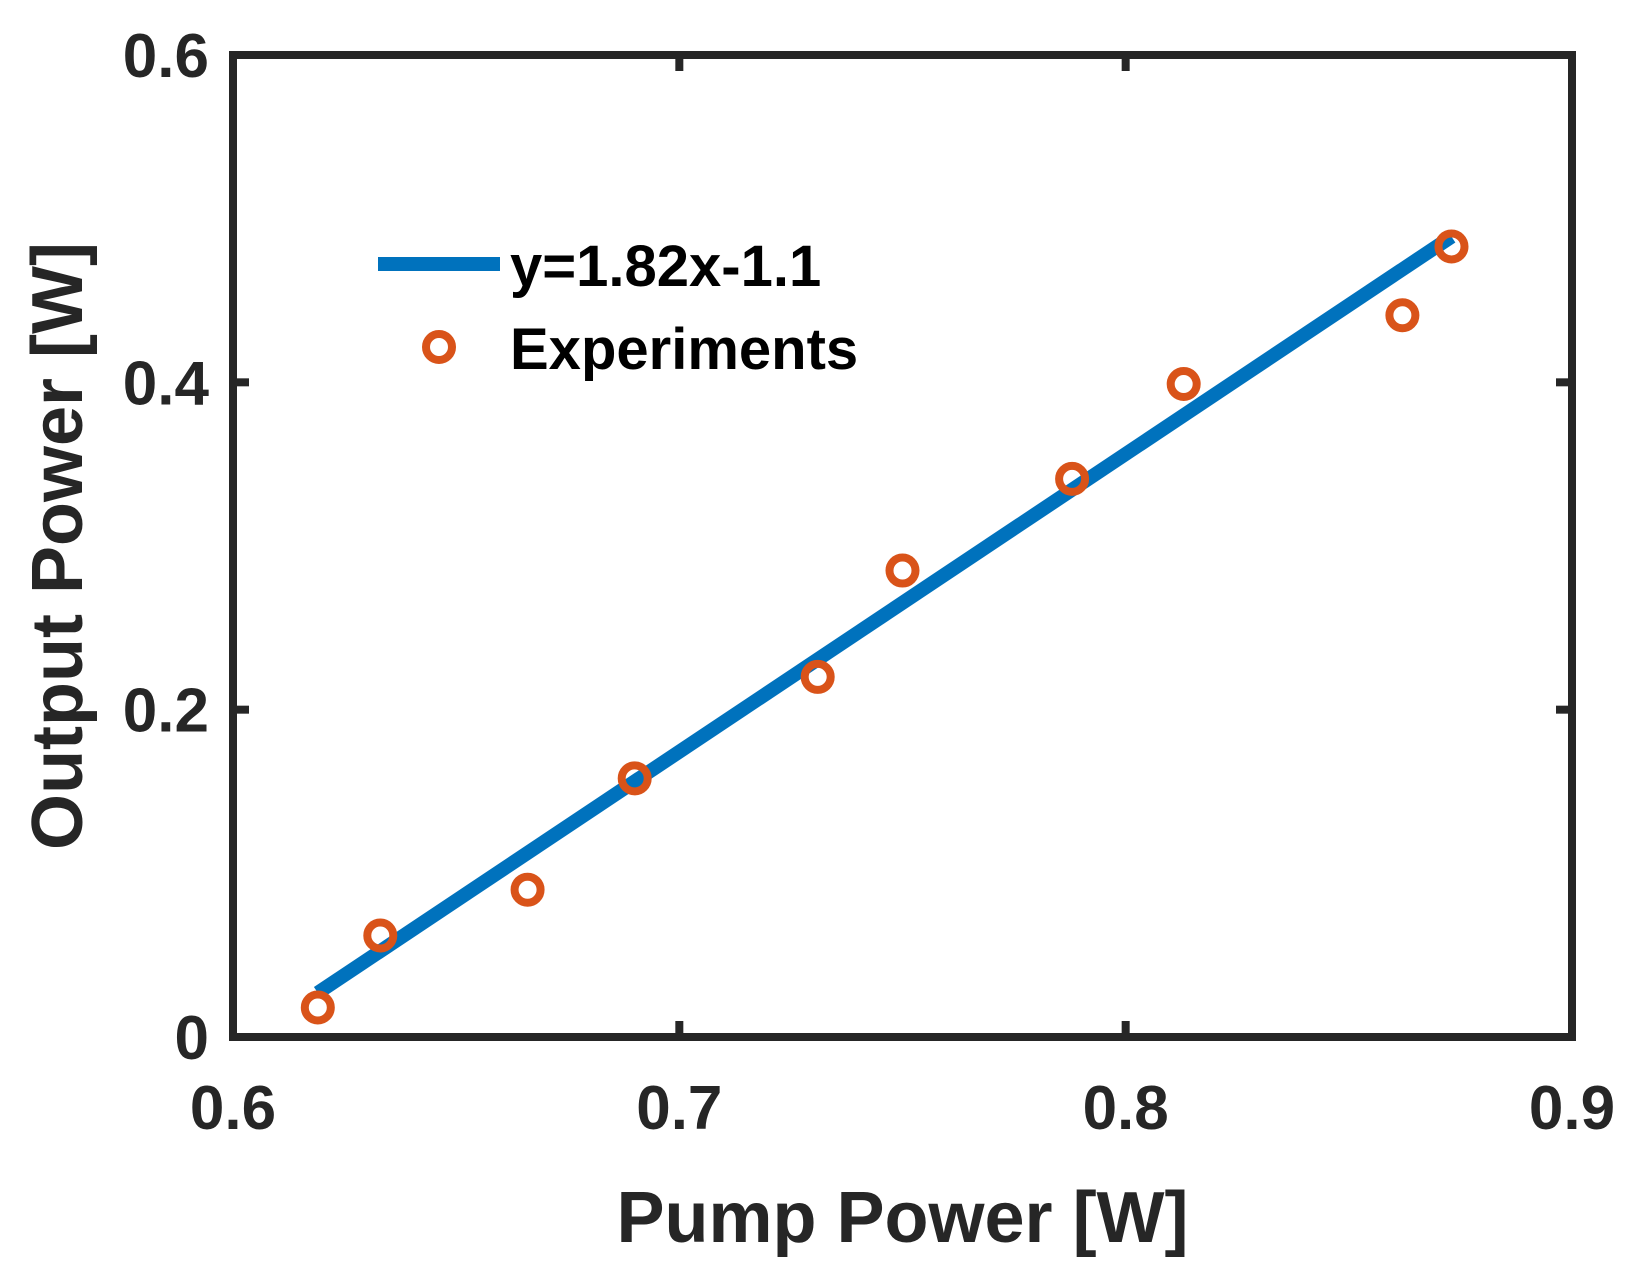 Image resolution: width=1644 pixels, height=1273 pixels. What do you see at coordinates (166, 383) in the screenshot?
I see `y-tick-label: 0.4` at bounding box center [166, 383].